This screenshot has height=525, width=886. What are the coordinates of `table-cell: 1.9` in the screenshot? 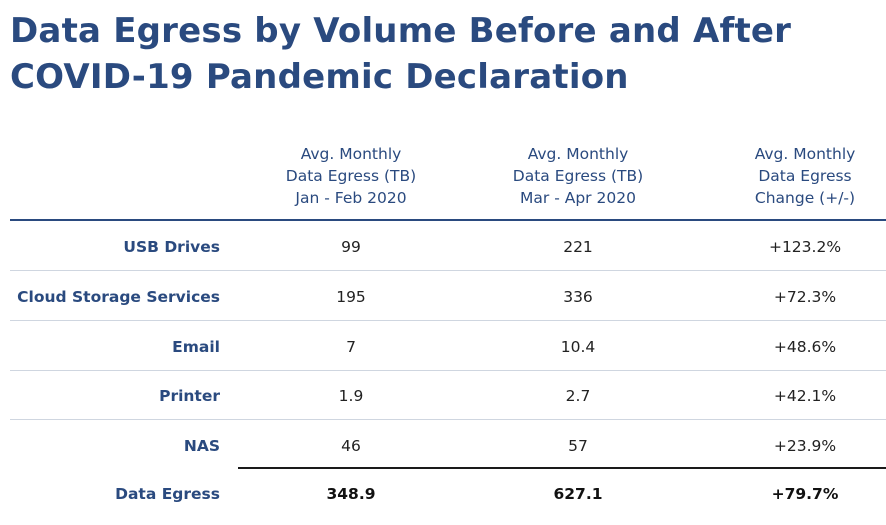 It's located at (351, 396).